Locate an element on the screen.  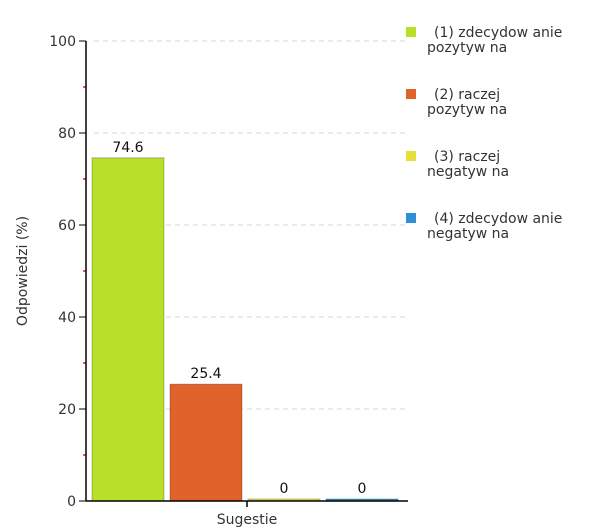
legend-label-3: (3) raczej is located at coordinates (467, 157).